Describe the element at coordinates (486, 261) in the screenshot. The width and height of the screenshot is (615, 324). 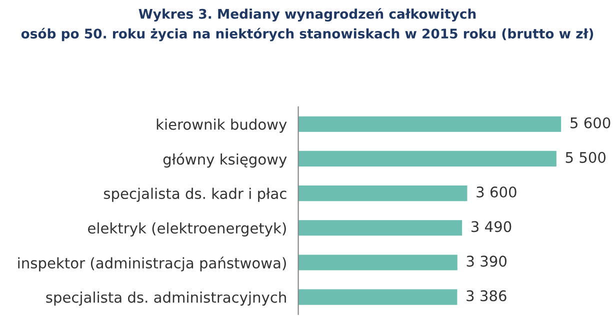
I see `data-label: 3 390` at that location.